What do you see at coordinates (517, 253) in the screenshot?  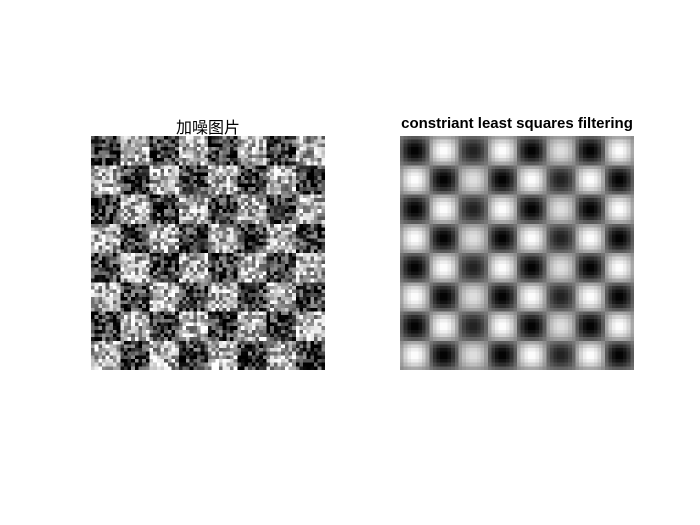 I see `filtered-checkerboard-image` at bounding box center [517, 253].